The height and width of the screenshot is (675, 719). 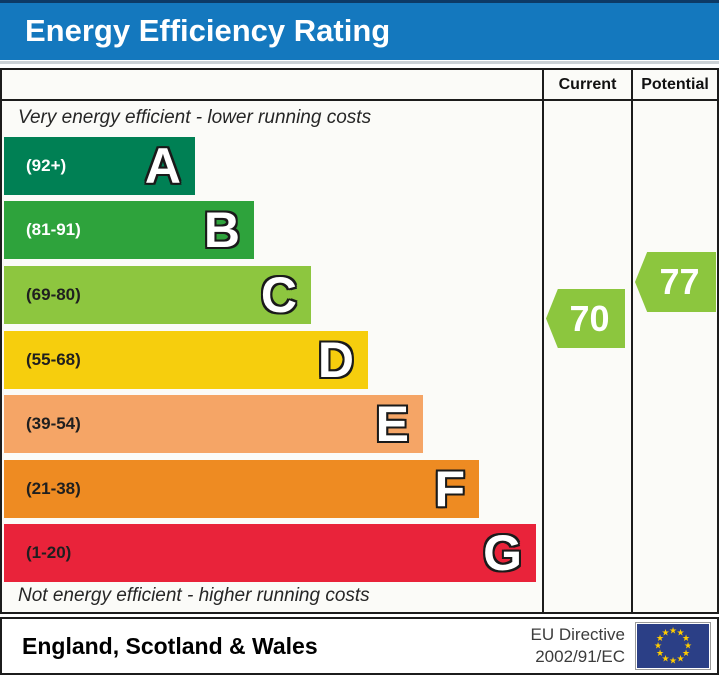 I want to click on band-f-range: (21-38), so click(x=53, y=488).